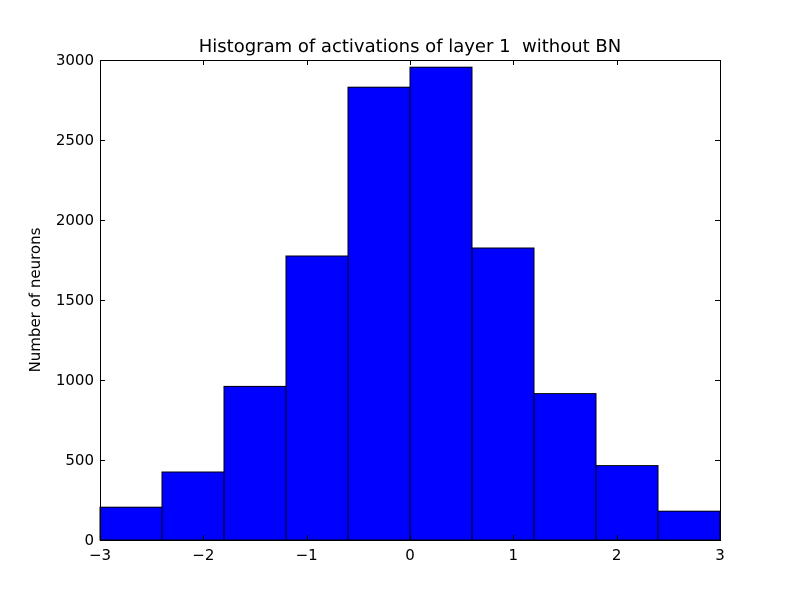 This screenshot has height=604, width=800. I want to click on y-tick-label: 2500, so click(75, 140).